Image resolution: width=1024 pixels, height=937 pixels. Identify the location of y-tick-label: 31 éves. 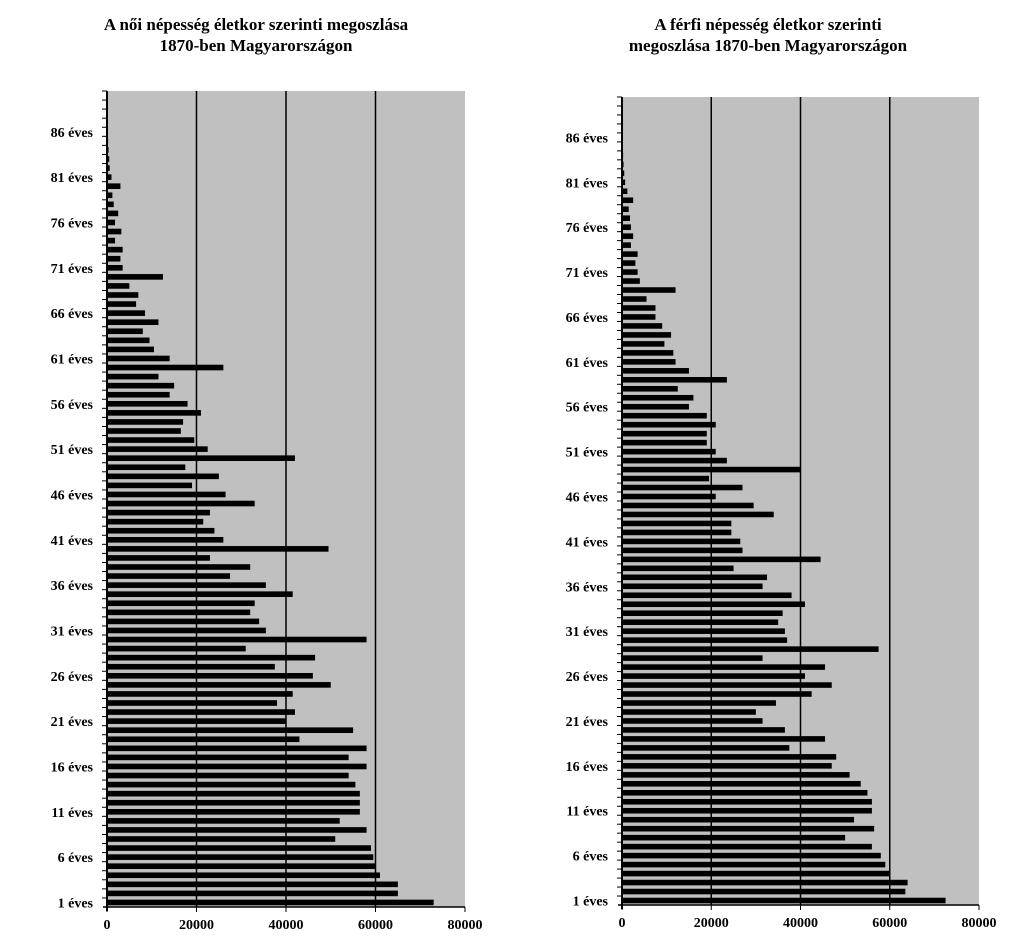
(72, 631).